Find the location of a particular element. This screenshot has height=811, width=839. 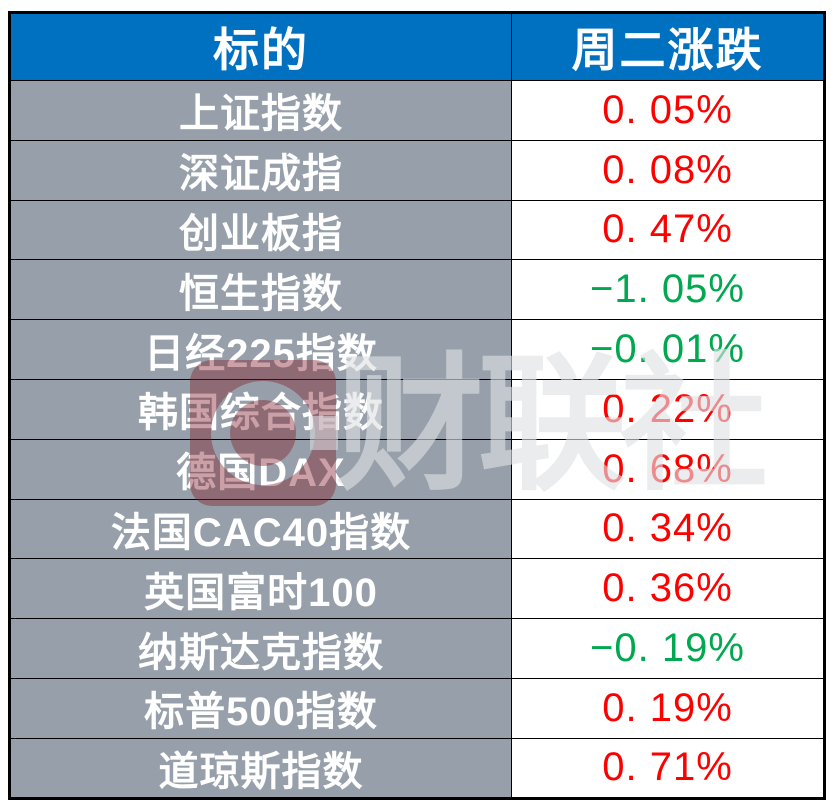

column-header-target: 标的 is located at coordinates (260, 46).